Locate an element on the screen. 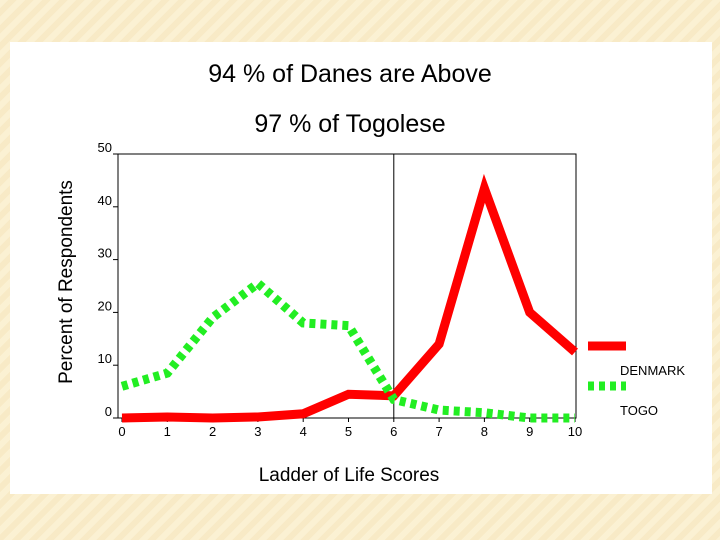 The height and width of the screenshot is (540, 720). legend: DENMARK TOGO is located at coordinates (636, 379).